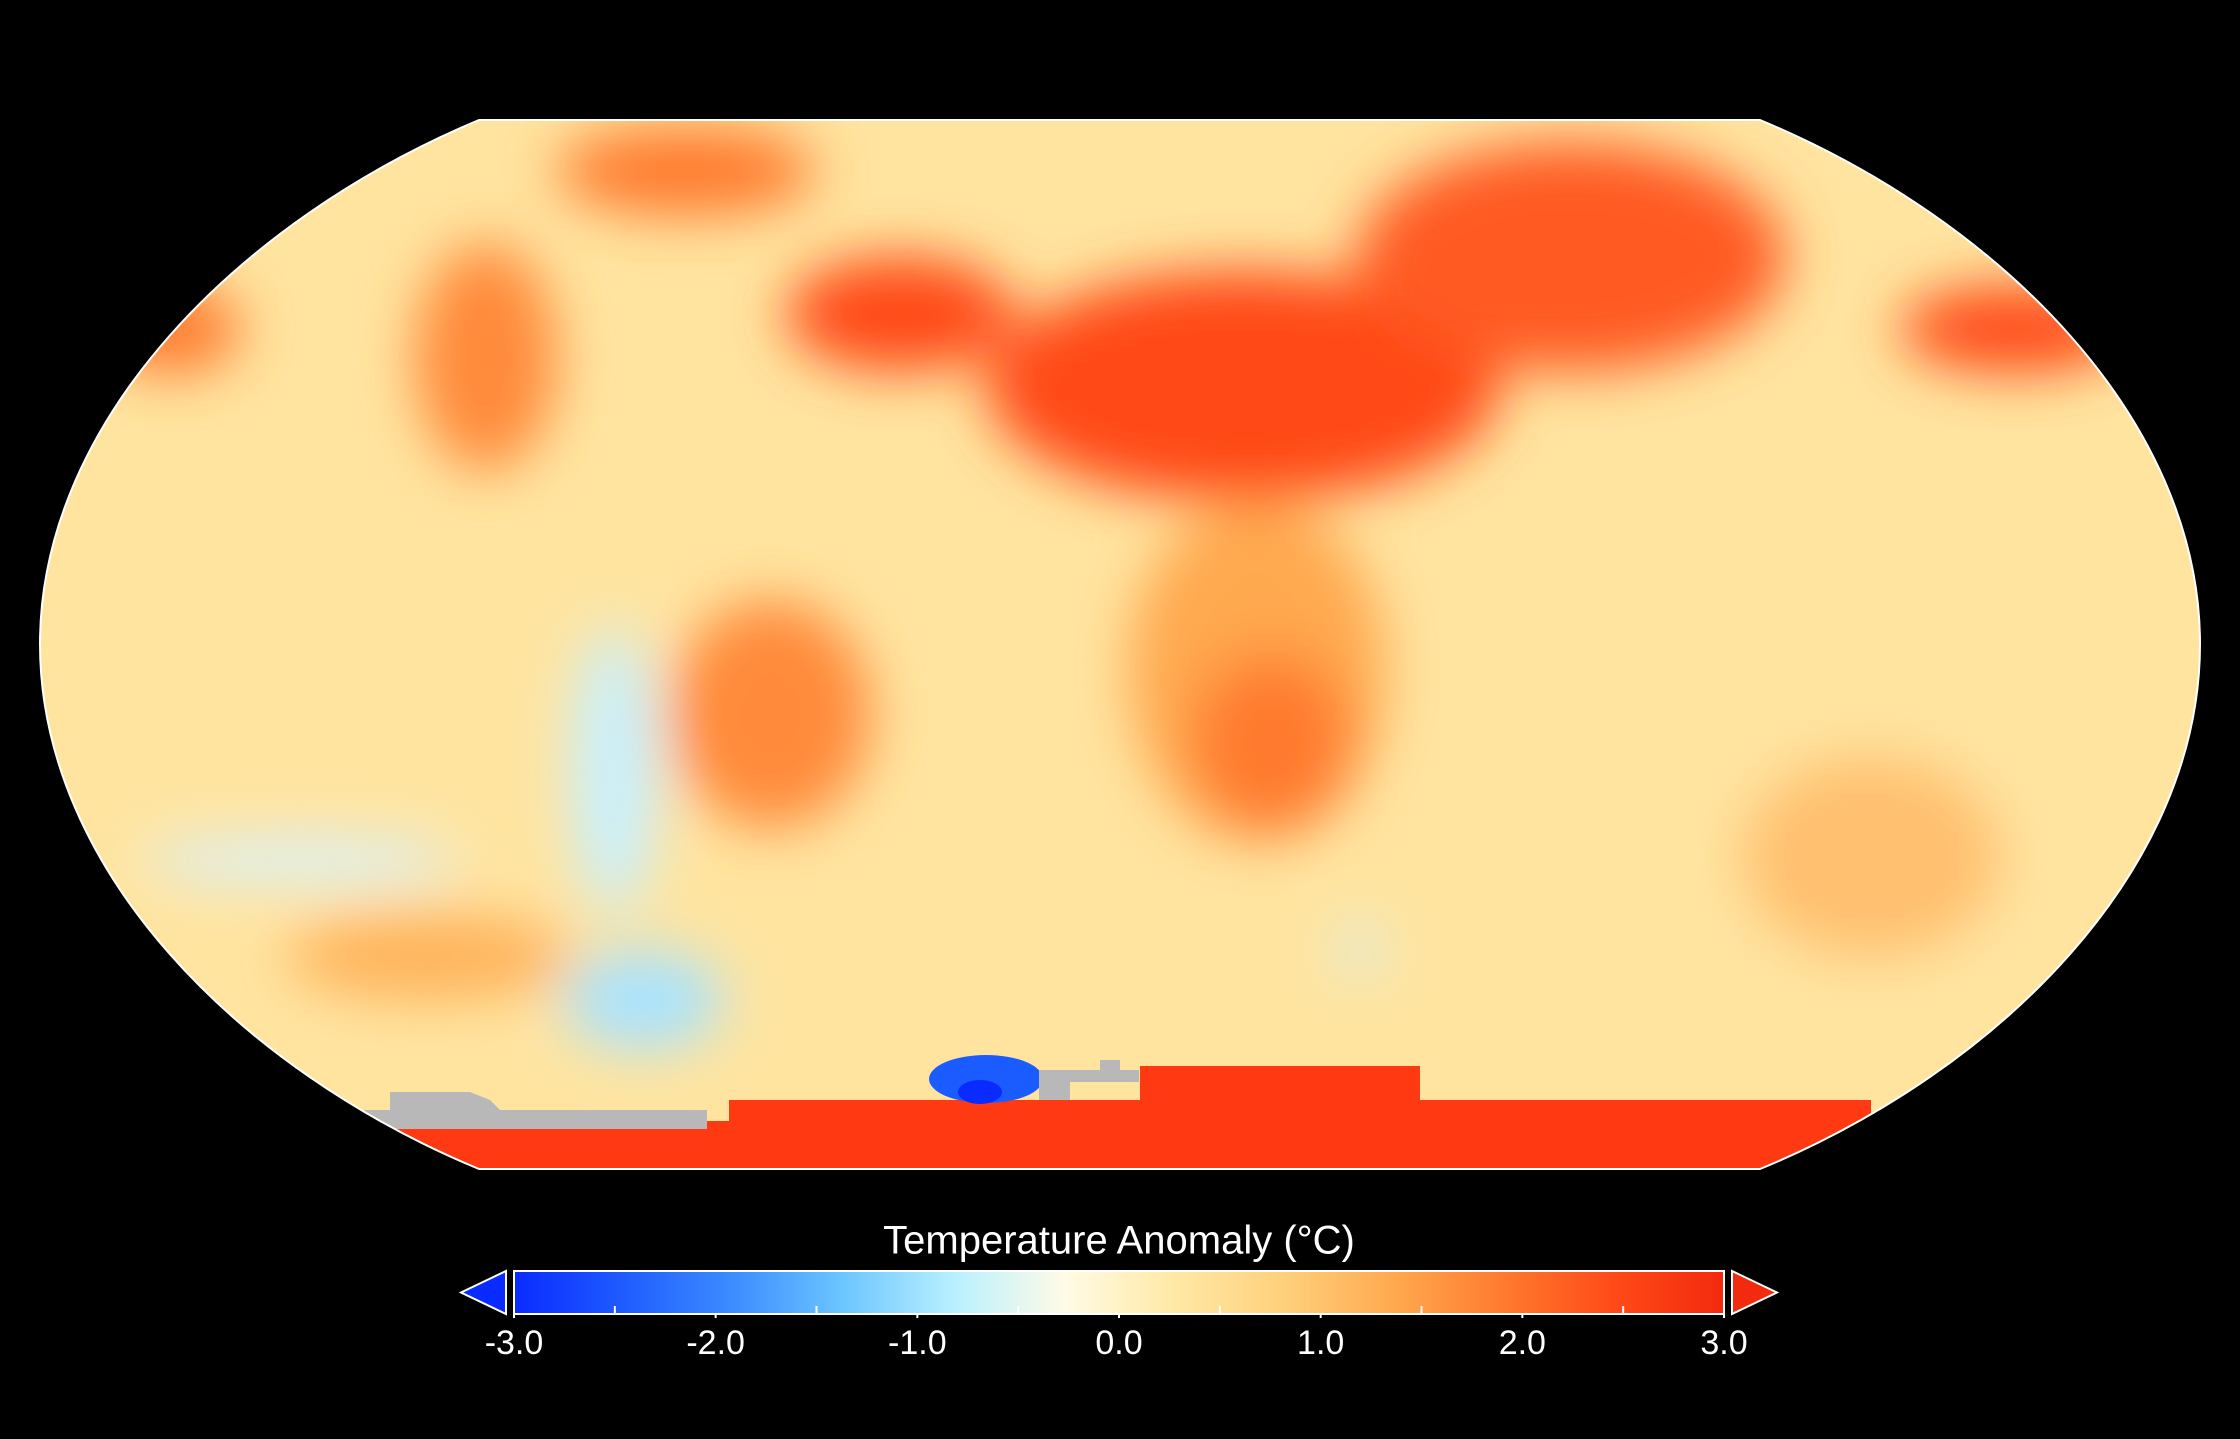 The height and width of the screenshot is (1439, 2240). What do you see at coordinates (514, 1343) in the screenshot?
I see `colorbar-tick-label: -3.0` at bounding box center [514, 1343].